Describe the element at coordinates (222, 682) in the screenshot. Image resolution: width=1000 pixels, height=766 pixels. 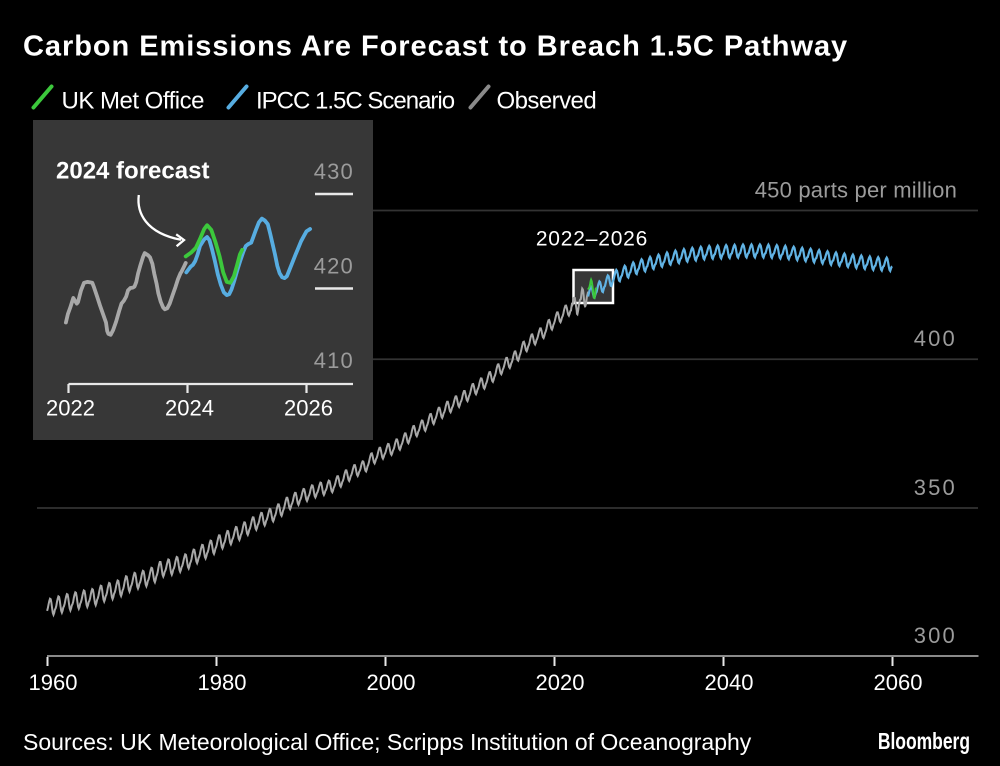
I see `svg-text: 1980` at that location.